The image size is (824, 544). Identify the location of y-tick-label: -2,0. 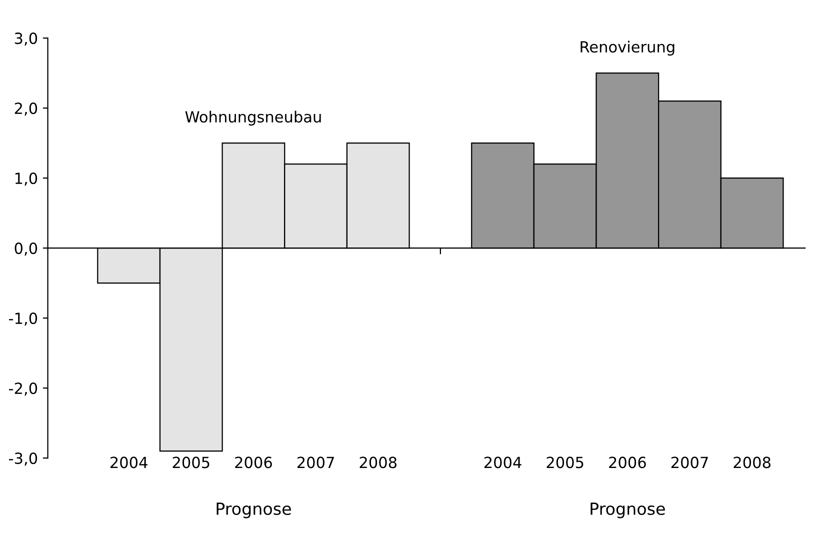
(23, 389).